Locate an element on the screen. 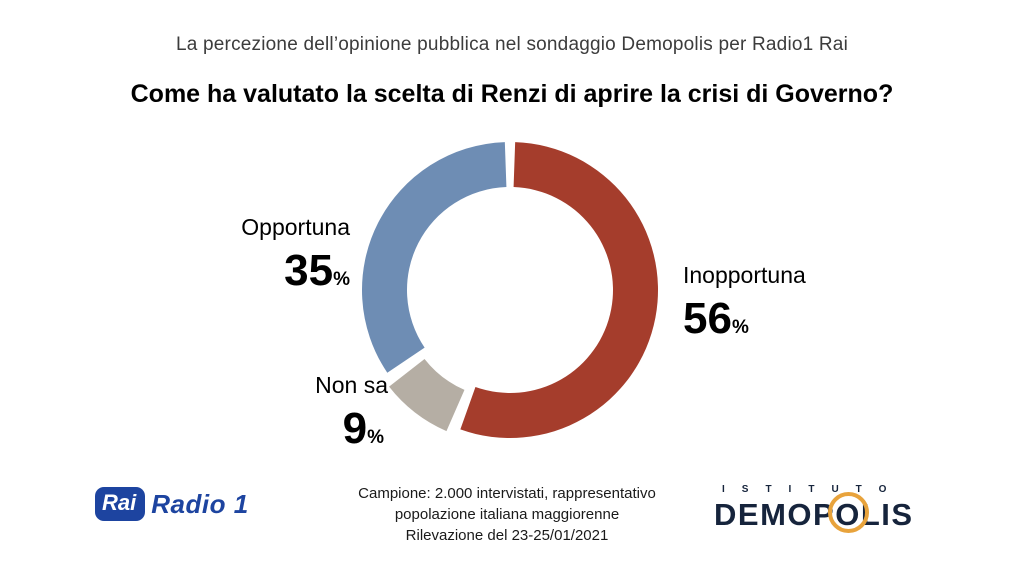 Image resolution: width=1024 pixels, height=576 pixels. opportuna-label: Opportuna is located at coordinates (295, 227).